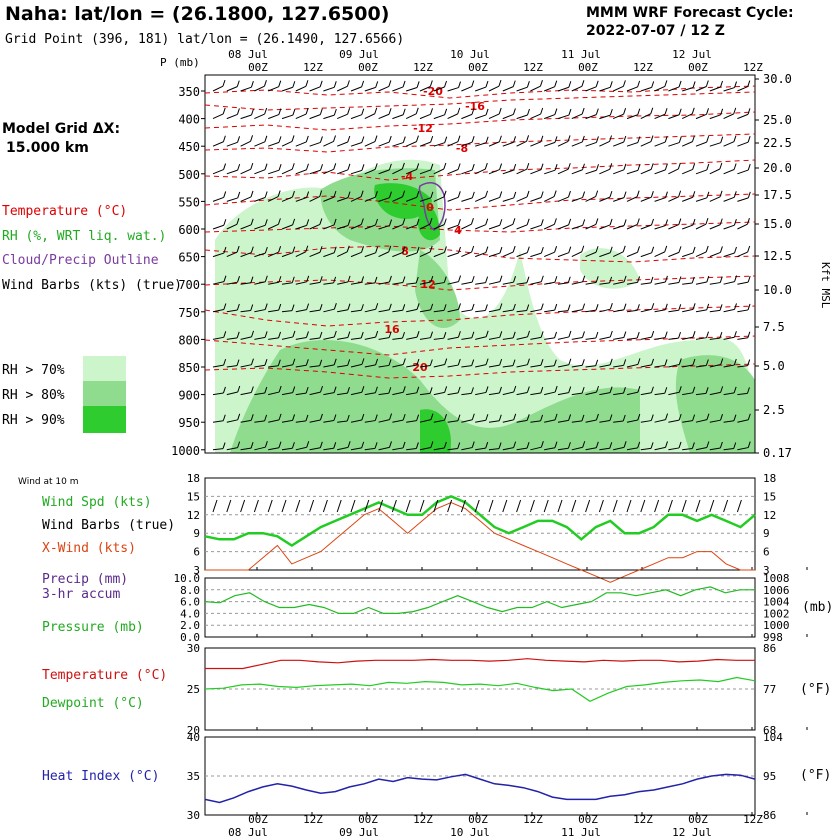  Describe the element at coordinates (769, 689) in the screenshot. I see `temp-right-tick: 77` at that location.